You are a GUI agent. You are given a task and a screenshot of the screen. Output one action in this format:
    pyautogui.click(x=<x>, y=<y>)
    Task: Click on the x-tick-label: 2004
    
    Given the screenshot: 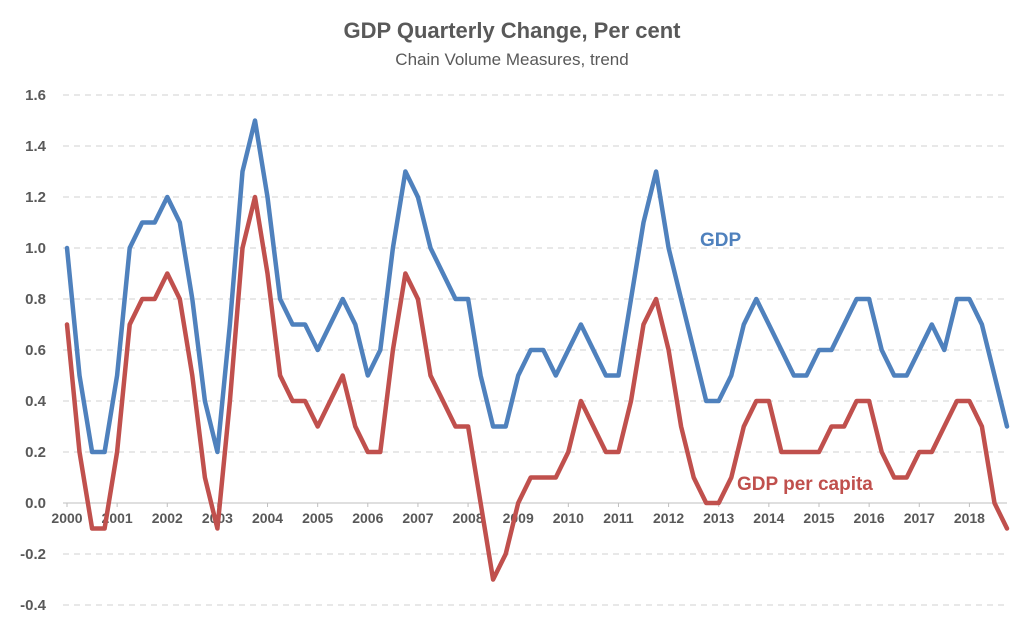 What is the action you would take?
    pyautogui.click(x=267, y=518)
    